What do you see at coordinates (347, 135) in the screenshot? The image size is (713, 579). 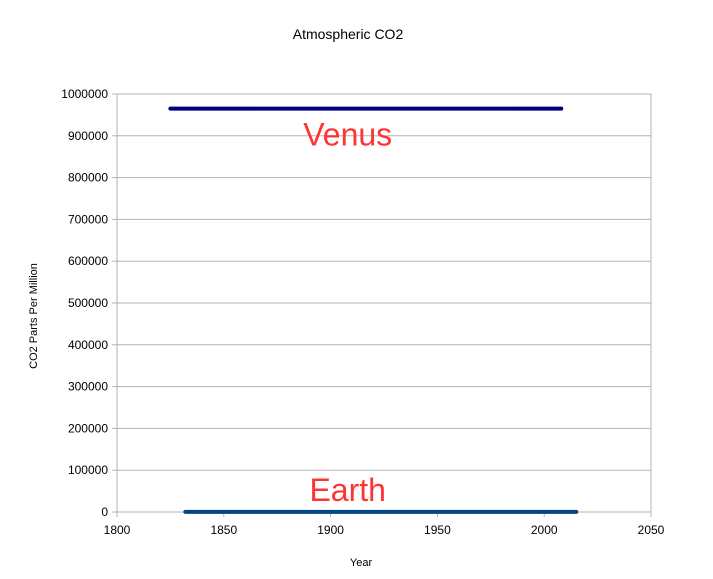 I see `annotation-venus: Venus` at bounding box center [347, 135].